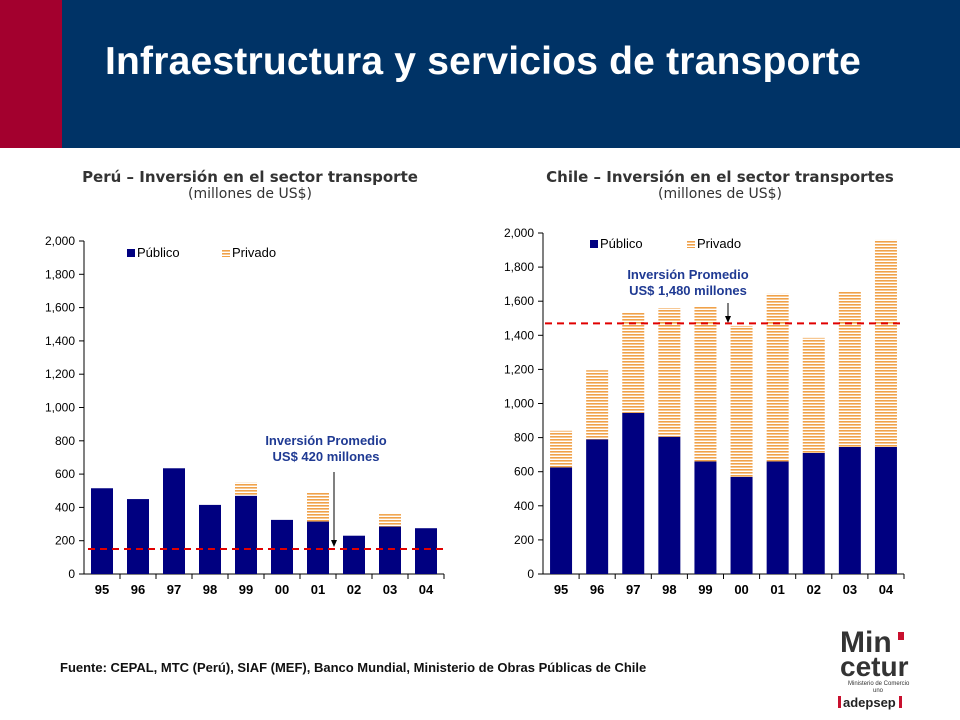 The image size is (960, 720). What do you see at coordinates (250, 177) in the screenshot?
I see `peru-chart-title: Perú – Inversión en el sector transporte` at bounding box center [250, 177].